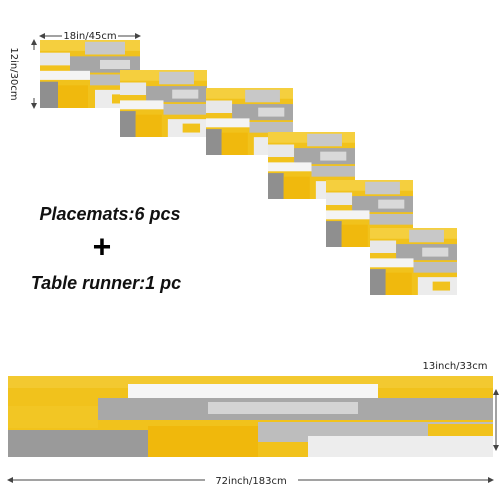  I want to click on dimension-label: 13inch/33cm, so click(454, 366).